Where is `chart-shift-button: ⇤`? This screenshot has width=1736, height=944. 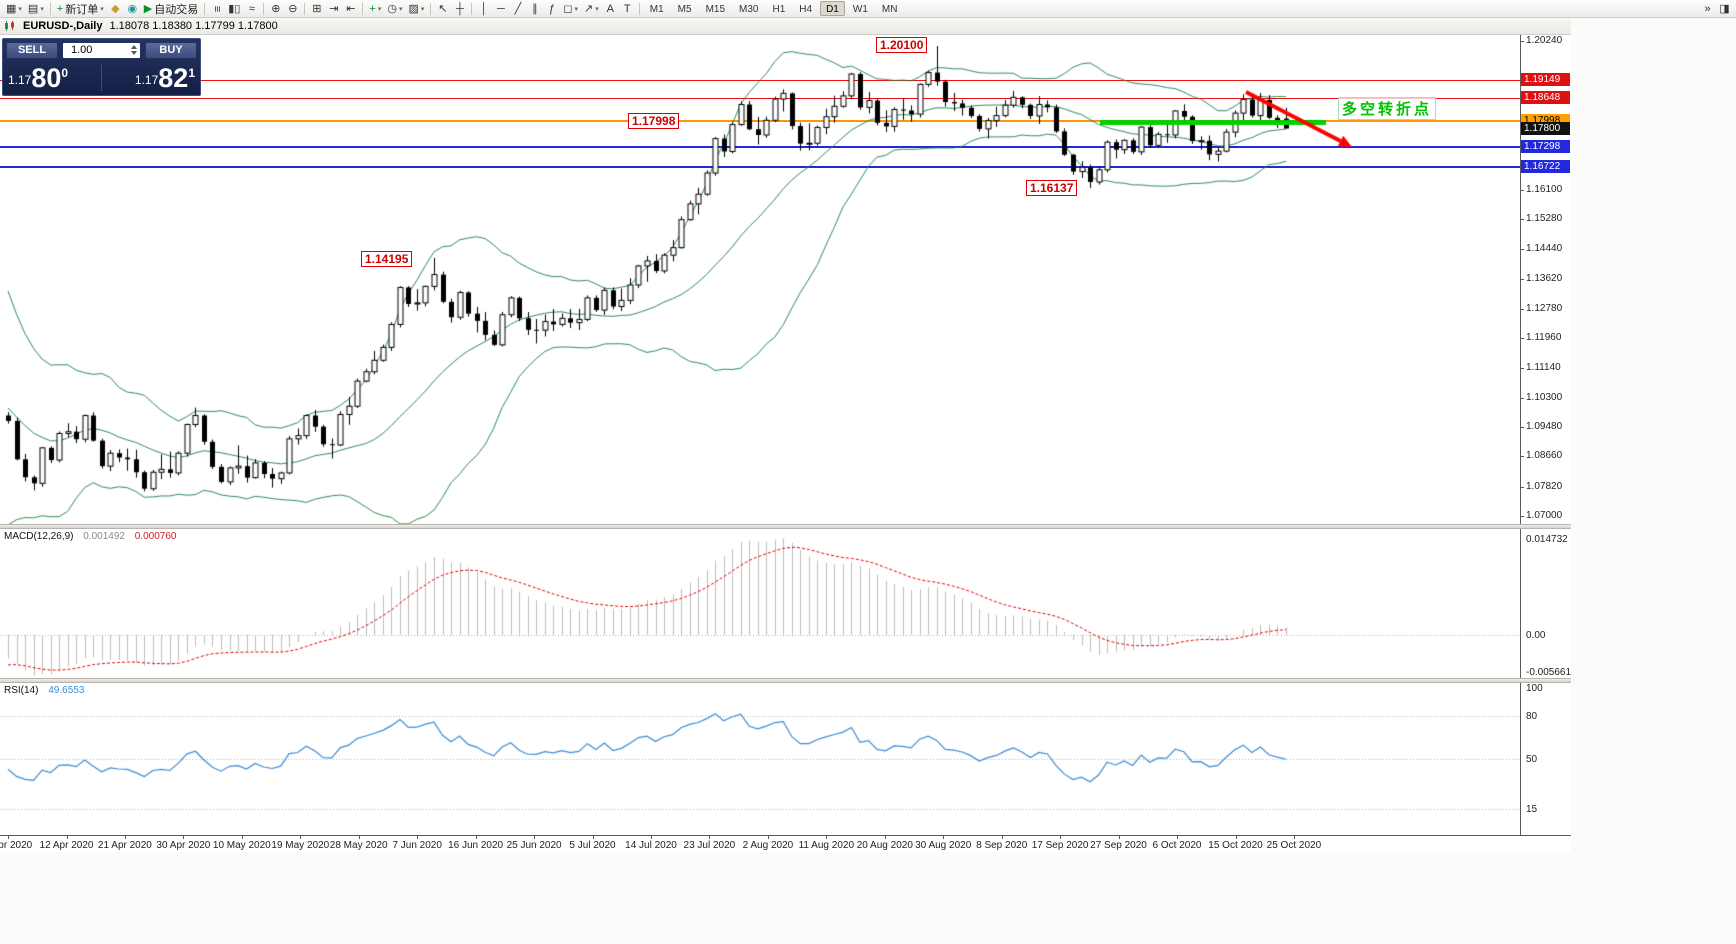
chart-shift-button: ⇤ is located at coordinates (350, 9).